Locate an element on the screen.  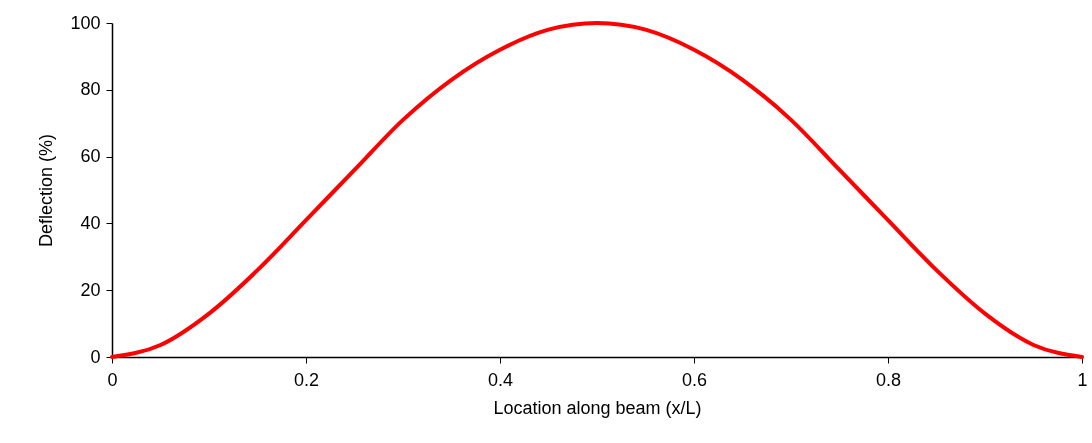
x-tick-label: 1 is located at coordinates (1082, 379).